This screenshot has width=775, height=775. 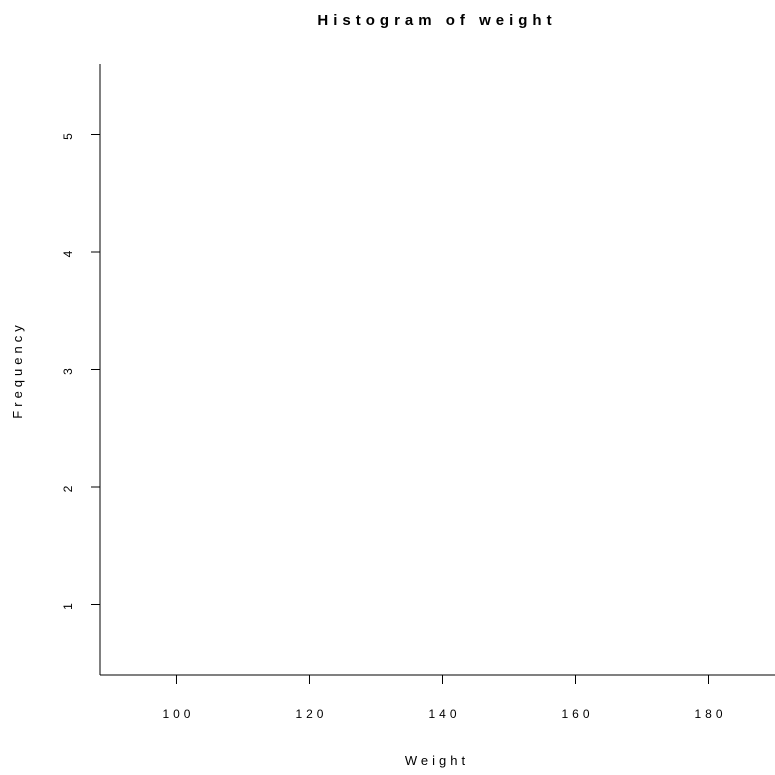 I want to click on x-tick-label: 140, so click(x=444, y=714).